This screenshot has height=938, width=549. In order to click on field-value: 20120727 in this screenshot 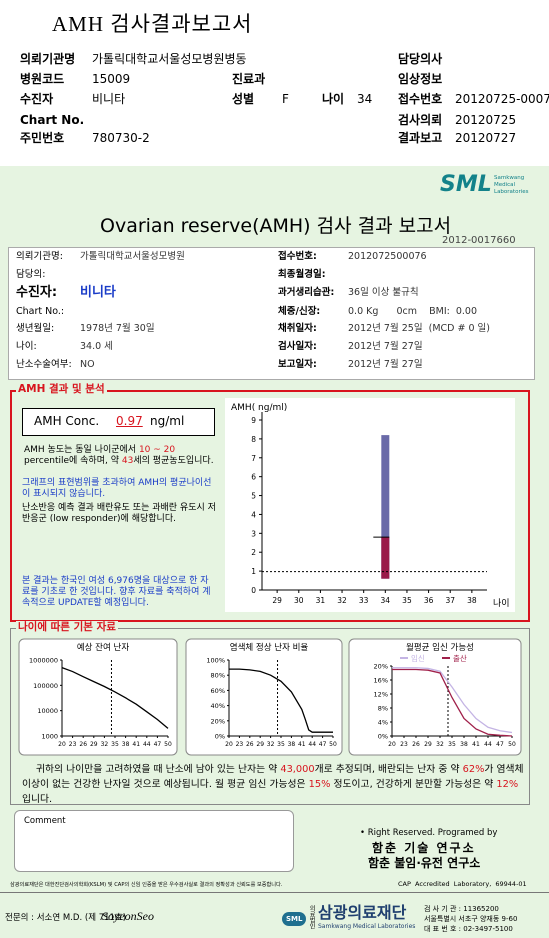, I will do `click(486, 138)`.